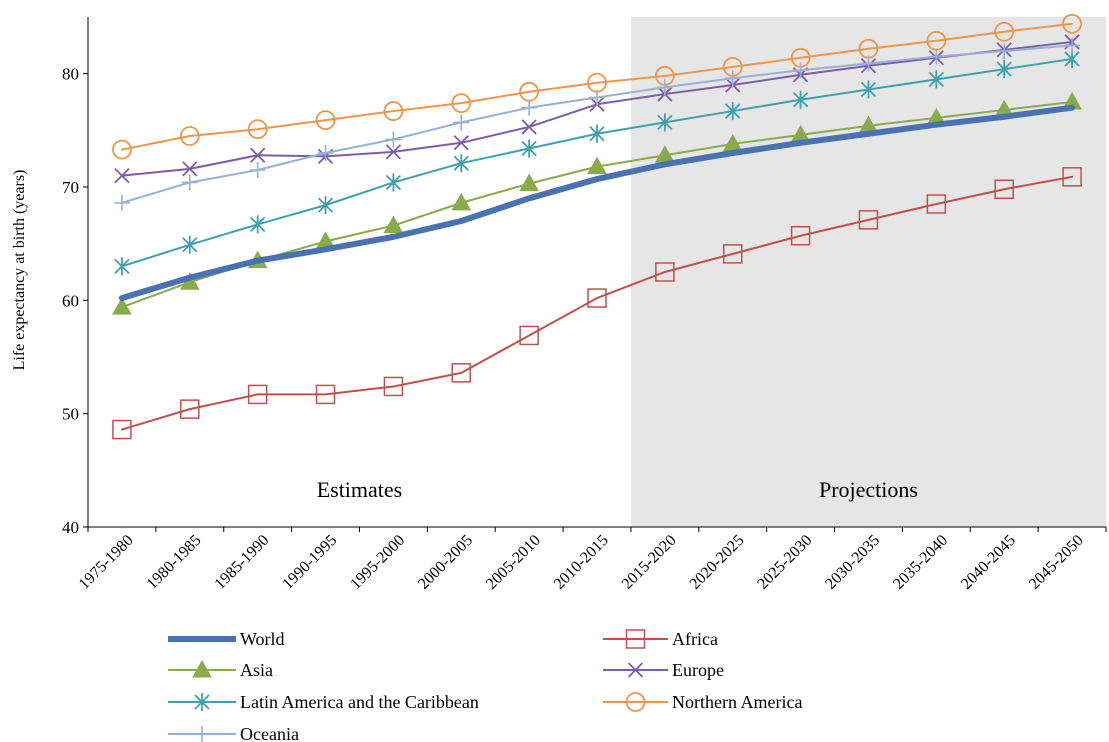  What do you see at coordinates (202, 702) in the screenshot?
I see `legend-marker-latin-america-and-the-caribbean` at bounding box center [202, 702].